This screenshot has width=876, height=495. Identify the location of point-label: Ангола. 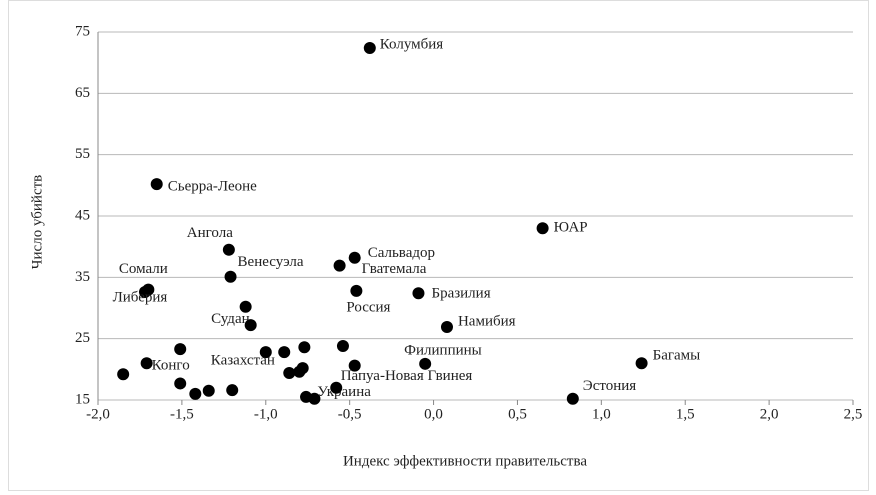
(210, 233).